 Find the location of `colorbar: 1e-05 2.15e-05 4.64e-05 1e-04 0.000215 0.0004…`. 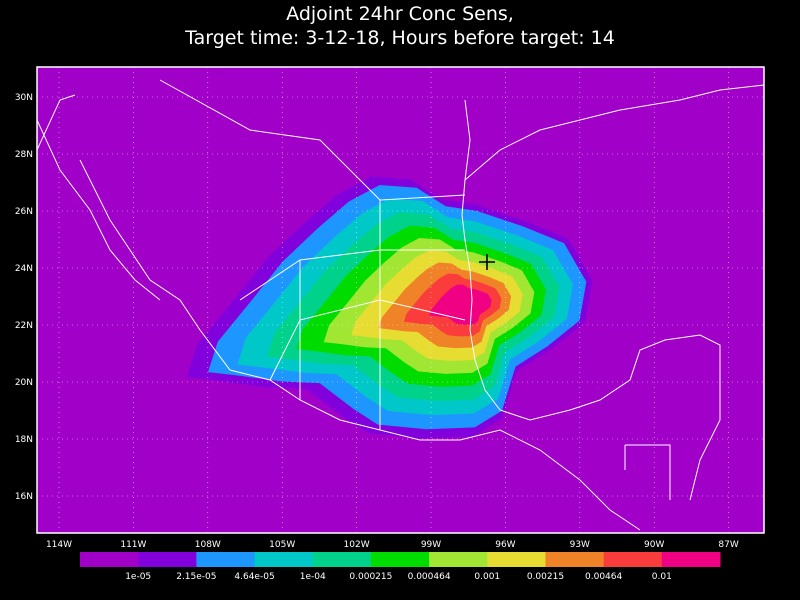

colorbar: 1e-05 2.15e-05 4.64e-05 1e-04 0.000215 0.0004… is located at coordinates (400, 567).